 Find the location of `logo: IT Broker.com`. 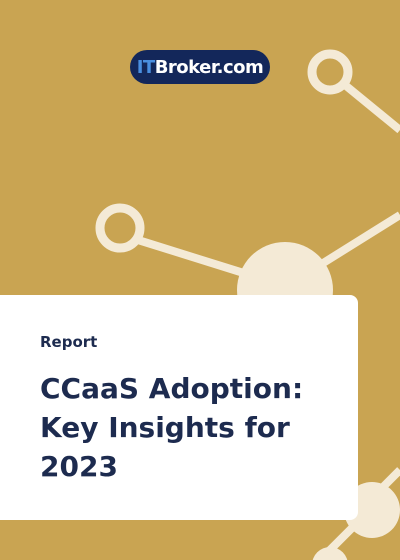

logo: IT Broker.com is located at coordinates (200, 67).